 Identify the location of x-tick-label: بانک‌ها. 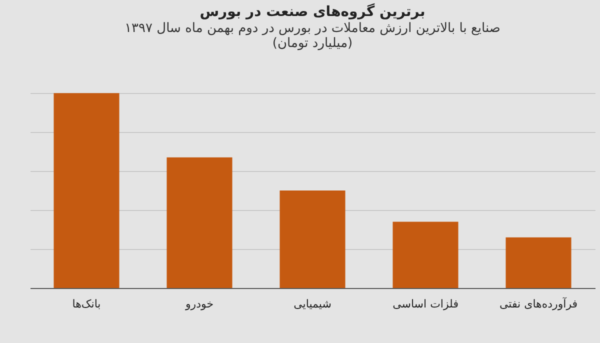
(86, 304).